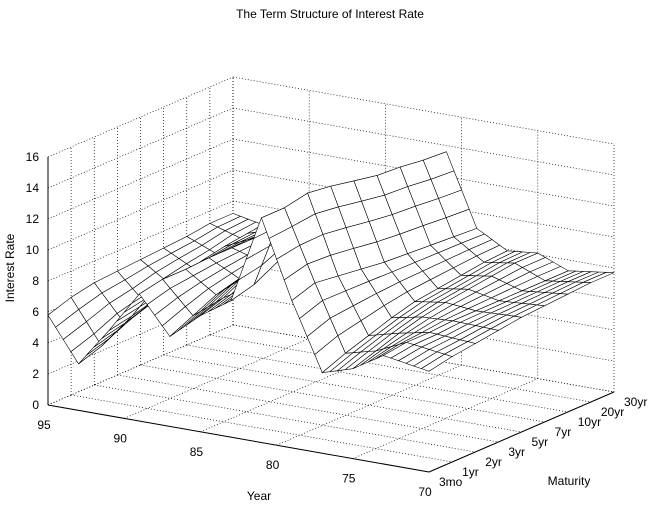  What do you see at coordinates (273, 465) in the screenshot?
I see `year-tick-label: 80` at bounding box center [273, 465].